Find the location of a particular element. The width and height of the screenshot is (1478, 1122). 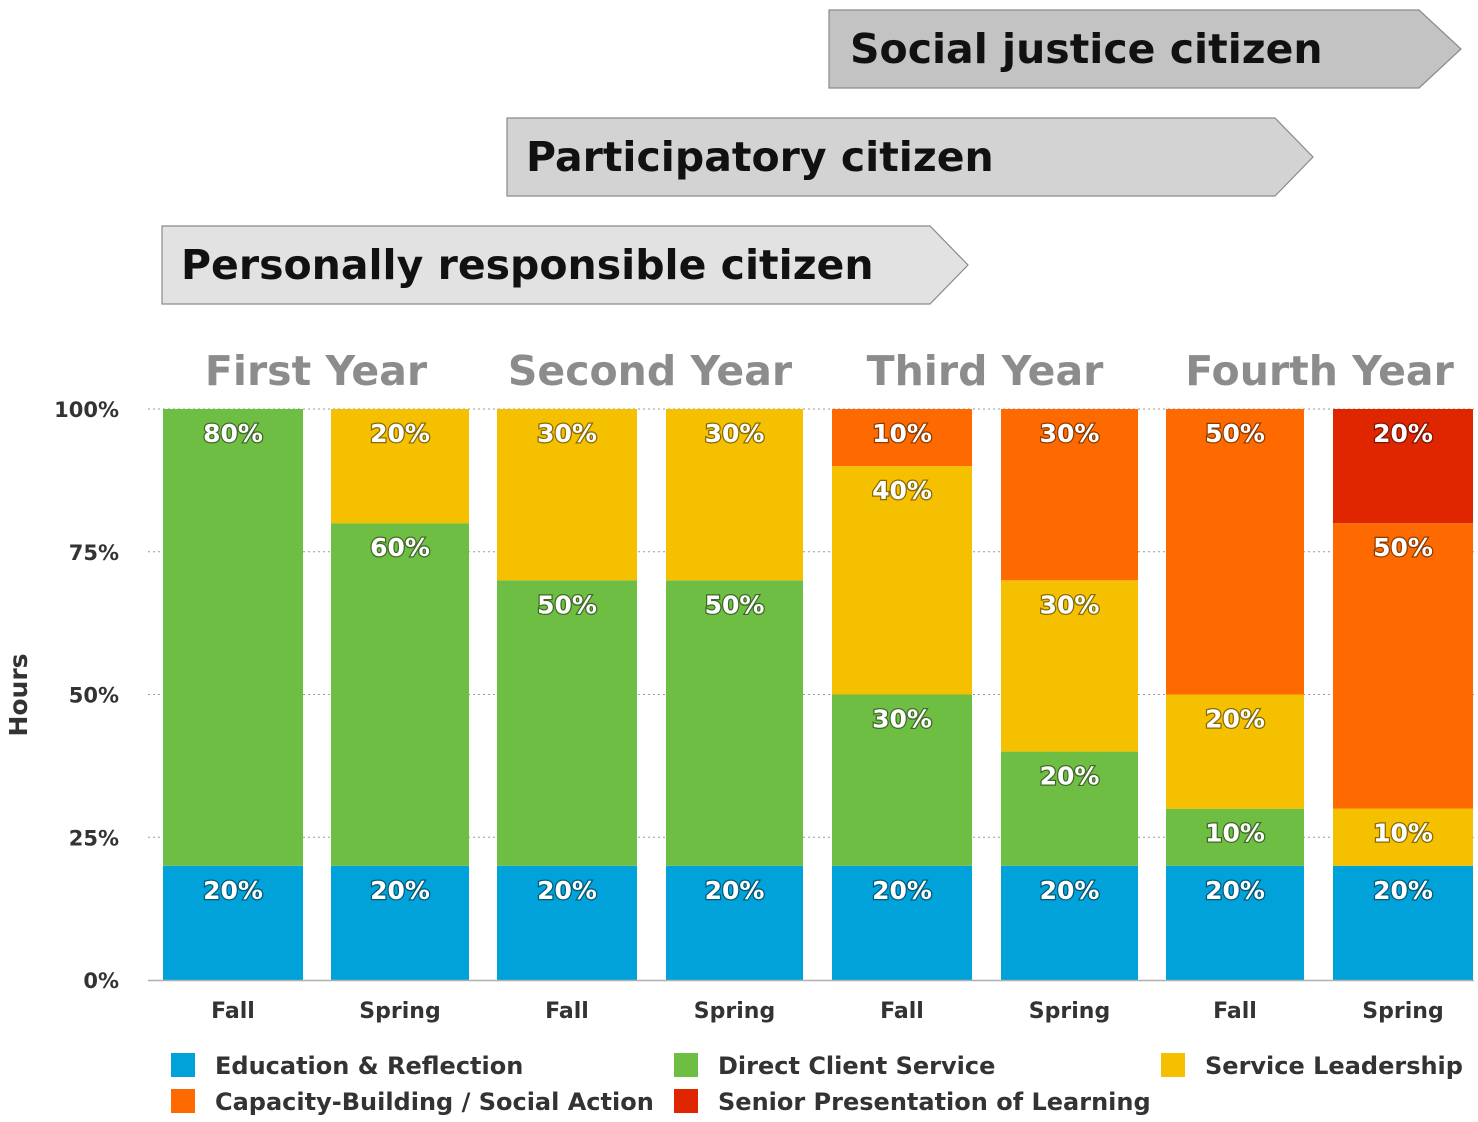

legend-item-direct-client-service: Direct Client Service is located at coordinates (834, 1066).